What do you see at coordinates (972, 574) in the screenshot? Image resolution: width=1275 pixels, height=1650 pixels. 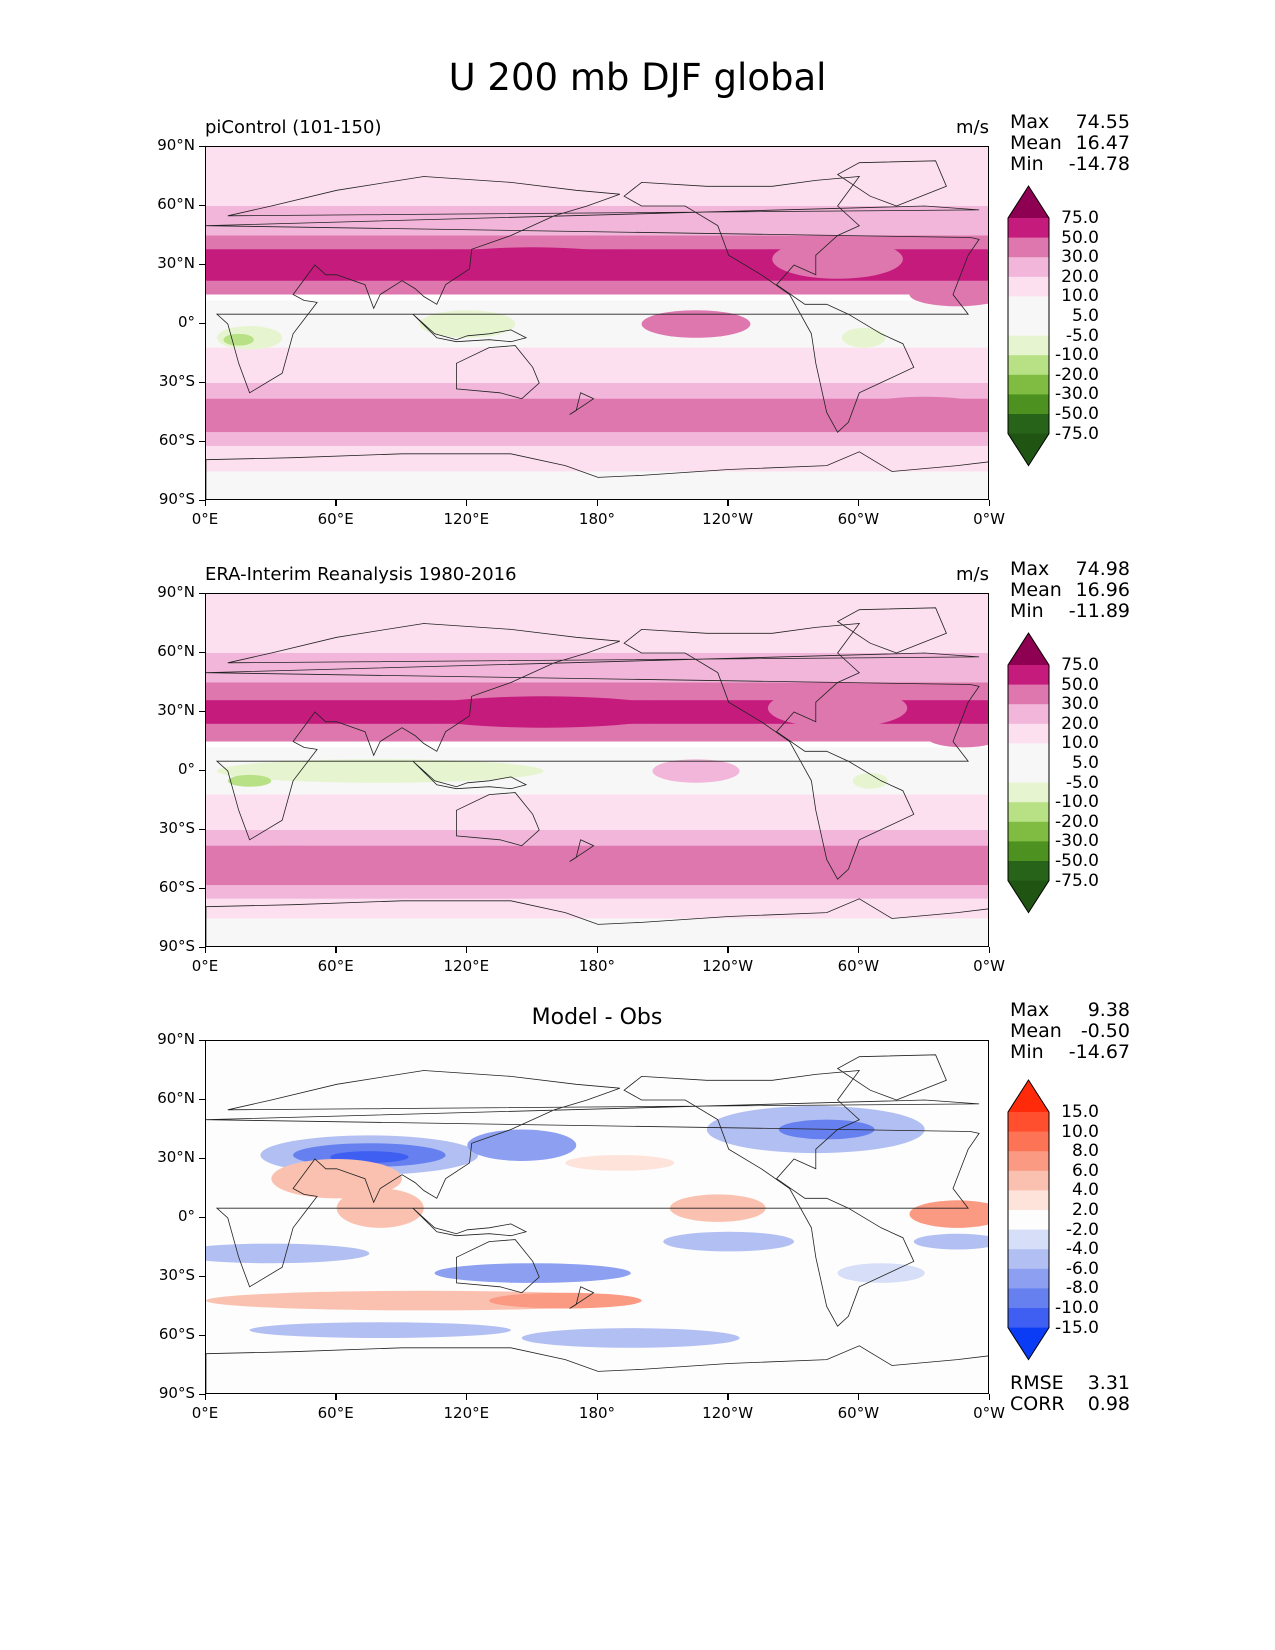 I see `units-label: m/s` at bounding box center [972, 574].